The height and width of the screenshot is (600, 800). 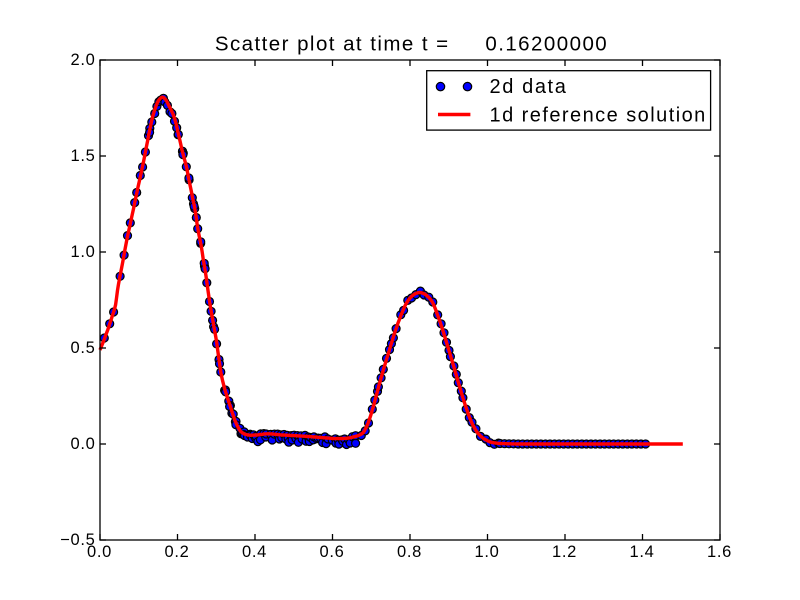 I want to click on svg-text: 1.5, so click(x=82, y=156).